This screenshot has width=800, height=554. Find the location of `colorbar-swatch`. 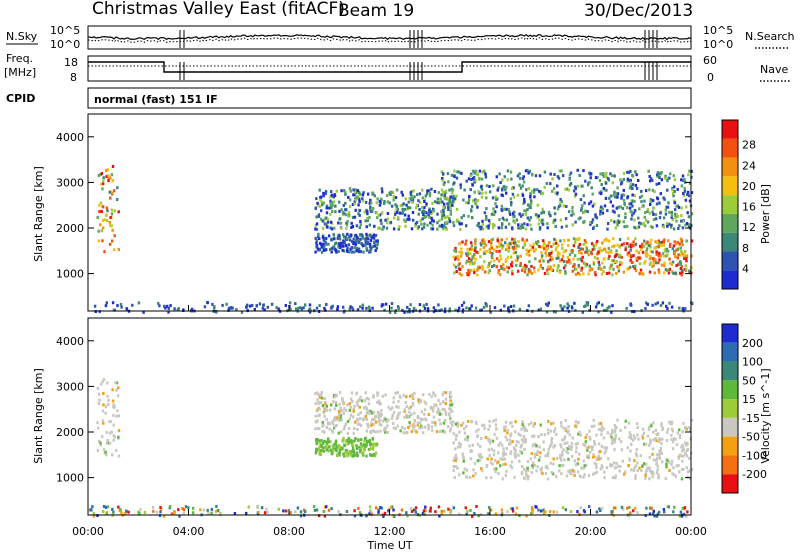

colorbar-swatch is located at coordinates (730, 204).